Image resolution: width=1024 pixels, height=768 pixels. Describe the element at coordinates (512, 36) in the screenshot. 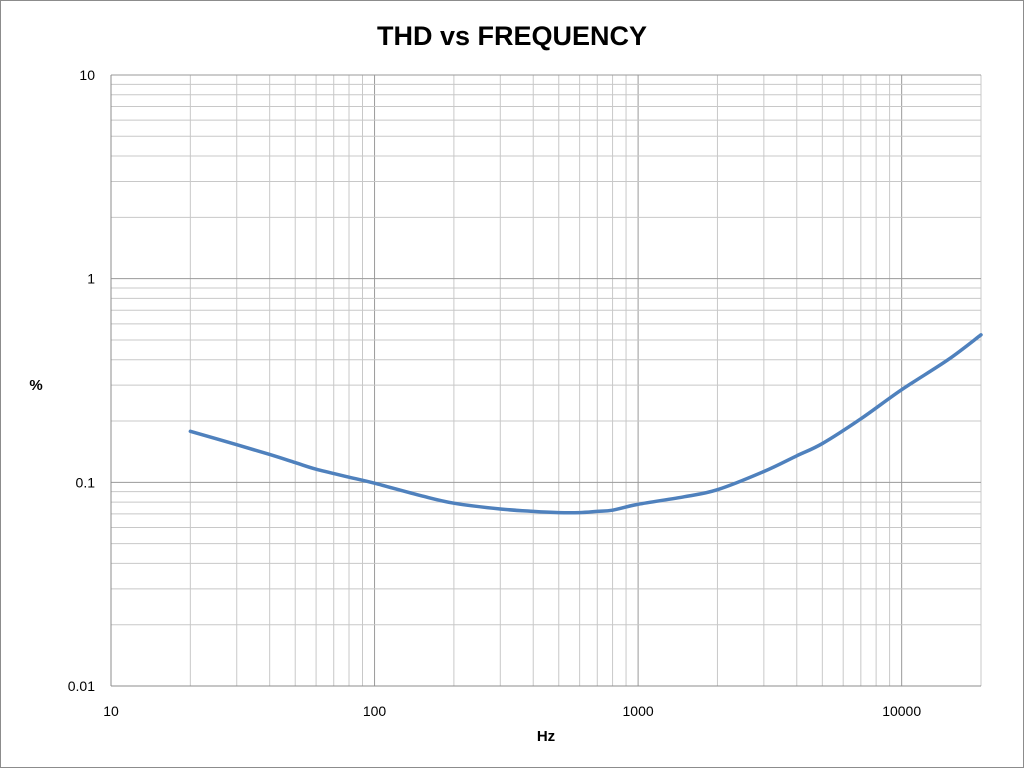

I see `chart-title: THD vs FREQUENCY` at that location.